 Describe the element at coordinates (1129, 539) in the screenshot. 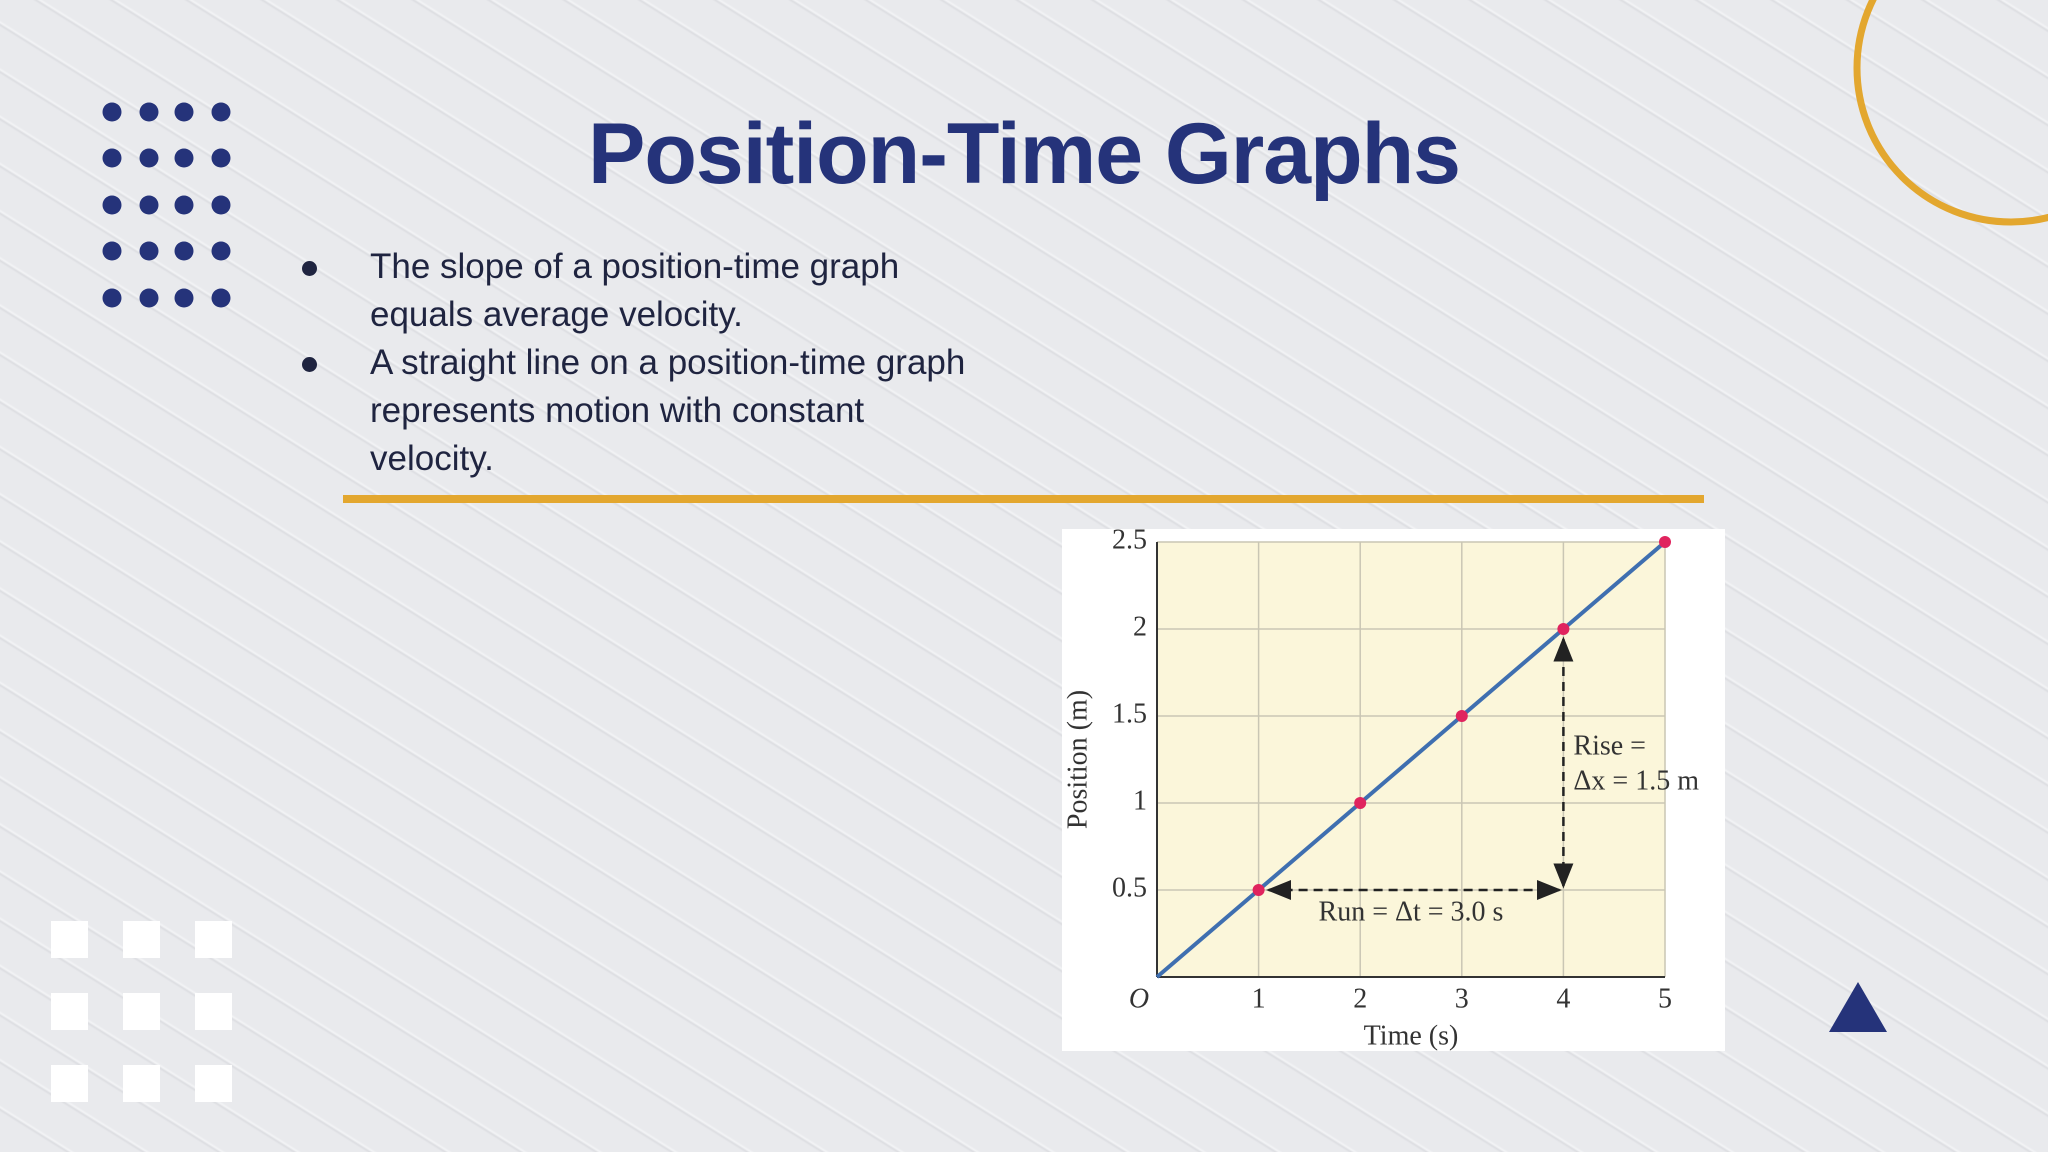

I see `y-tick-label: 2.5` at that location.